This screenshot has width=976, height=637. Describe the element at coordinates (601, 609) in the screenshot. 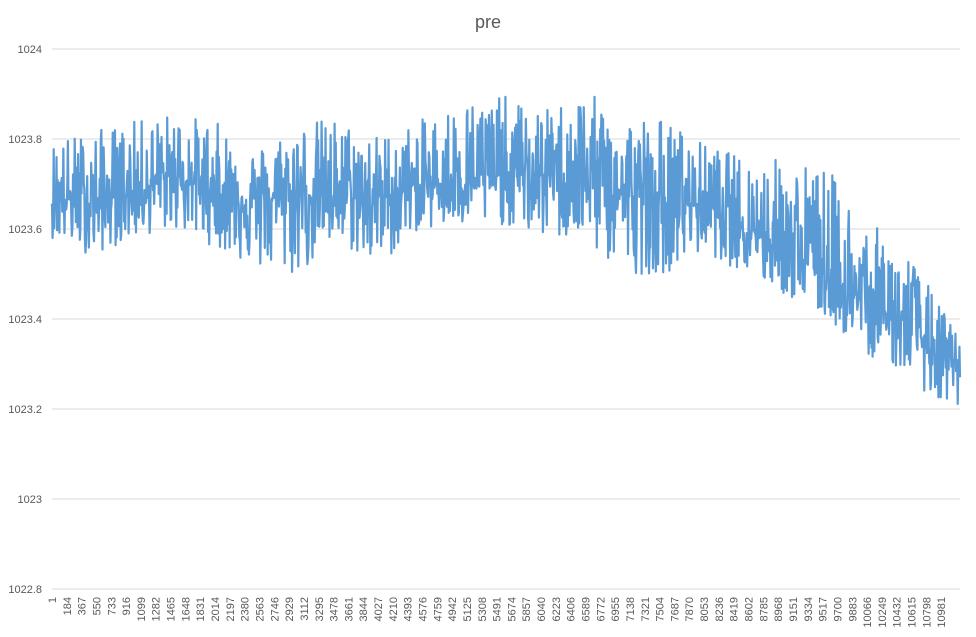

I see `x-tick-label: 6772` at that location.